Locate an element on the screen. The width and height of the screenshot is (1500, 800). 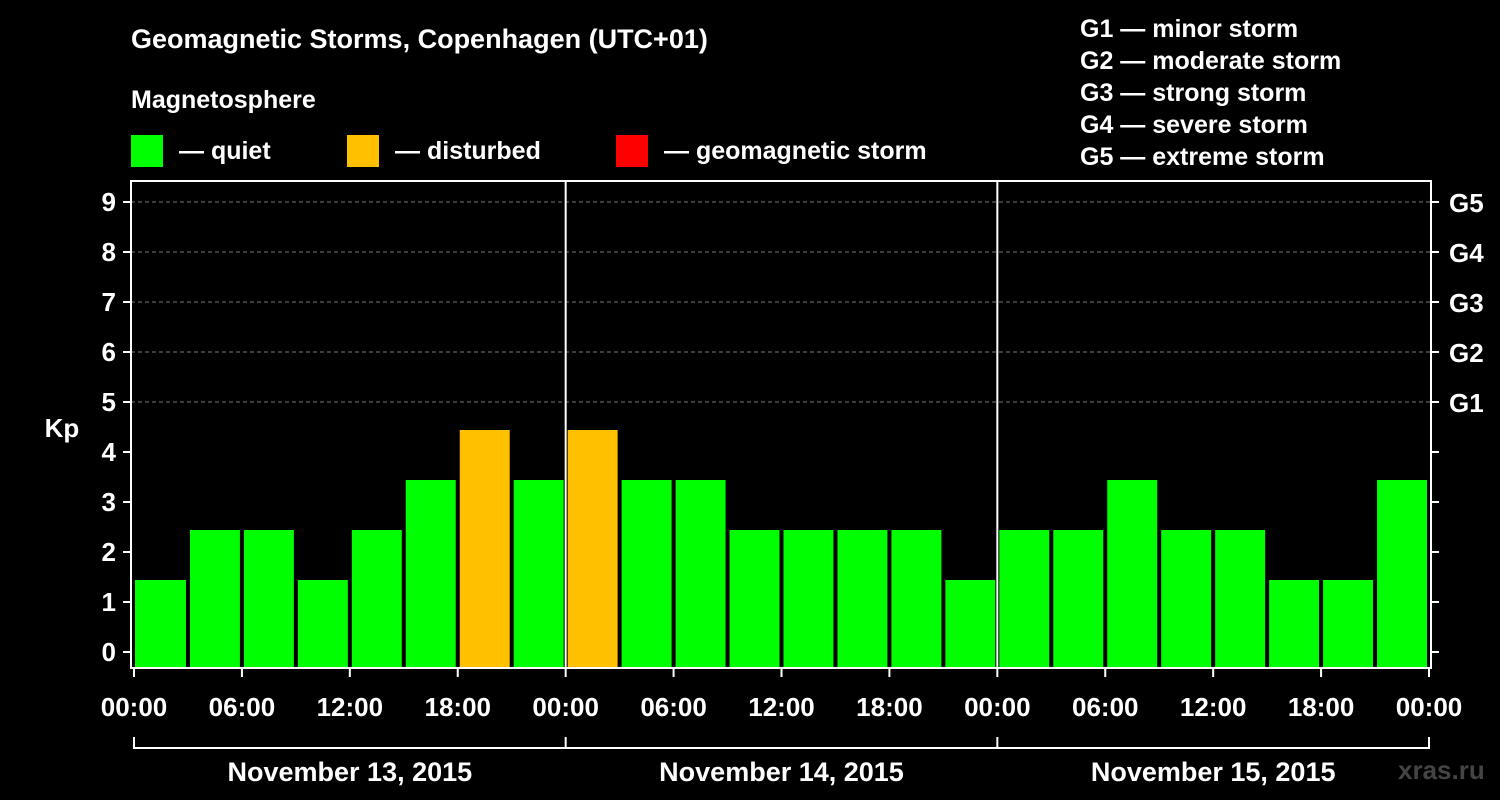
legend-item-quiet: — quiet is located at coordinates (201, 151).